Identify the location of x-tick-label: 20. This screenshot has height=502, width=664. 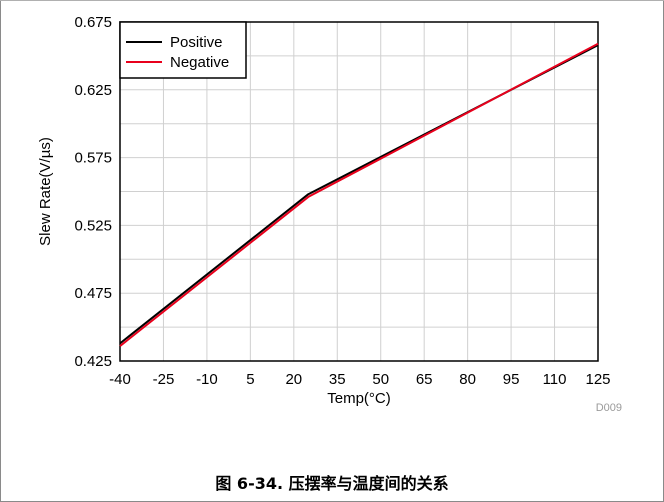
(293, 379).